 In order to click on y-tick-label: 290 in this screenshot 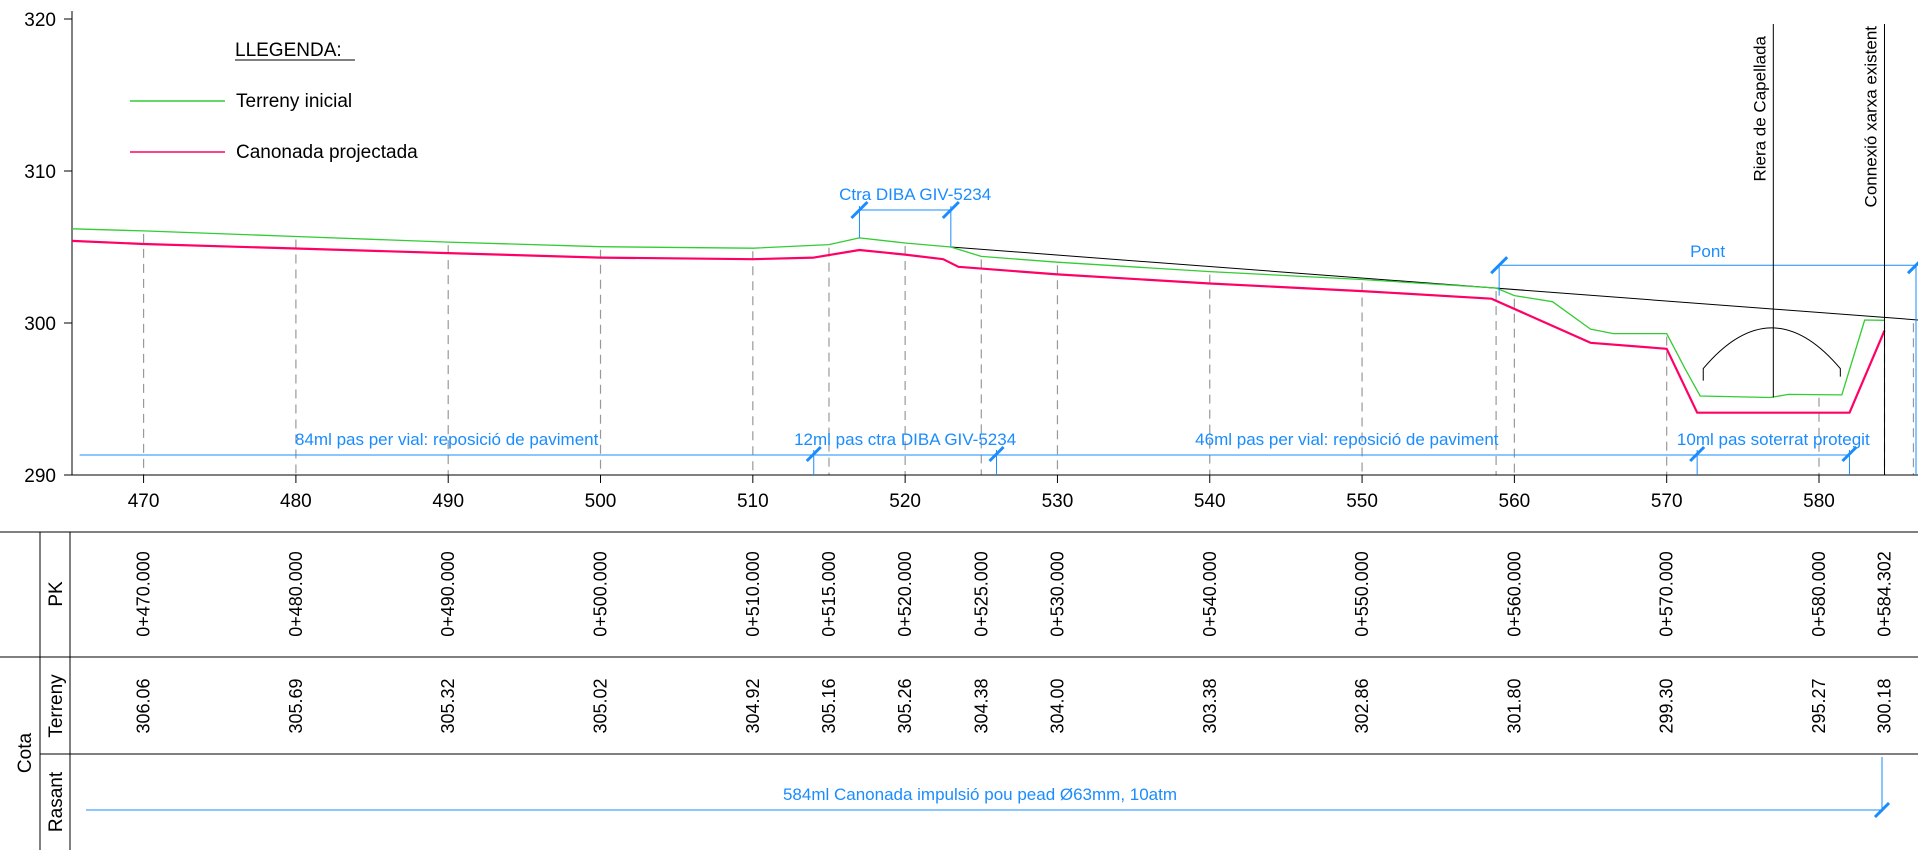, I will do `click(40, 476)`.